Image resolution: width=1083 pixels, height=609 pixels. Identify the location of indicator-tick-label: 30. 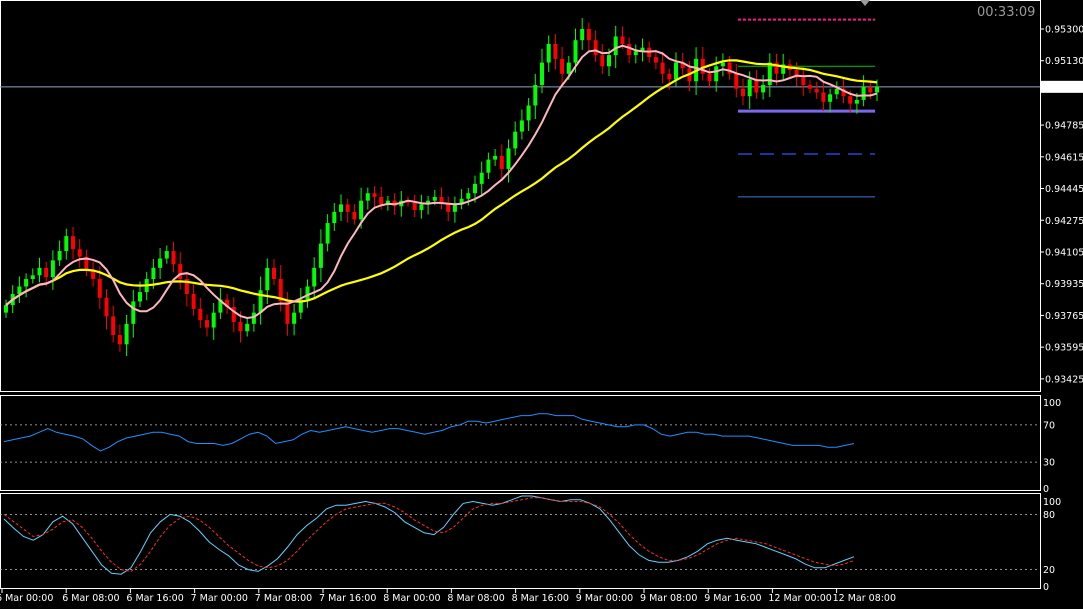
(1049, 463).